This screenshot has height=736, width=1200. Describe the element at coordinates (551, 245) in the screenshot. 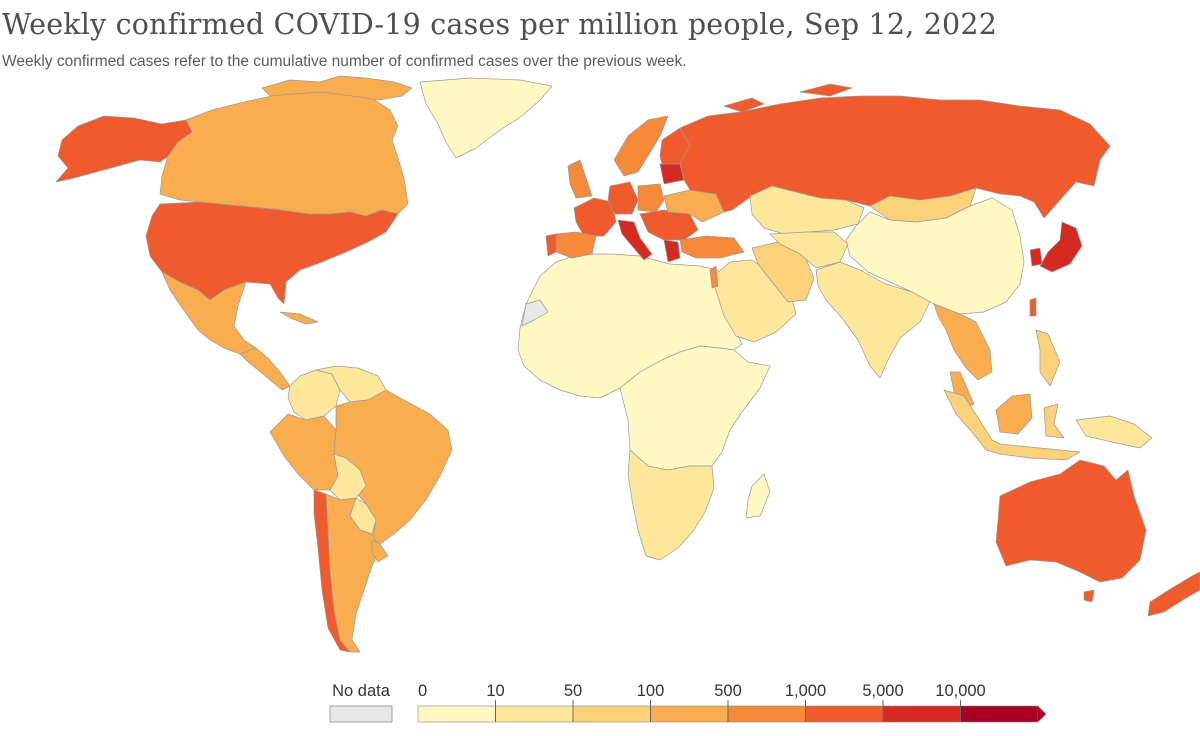

I see `region-portugal` at that location.